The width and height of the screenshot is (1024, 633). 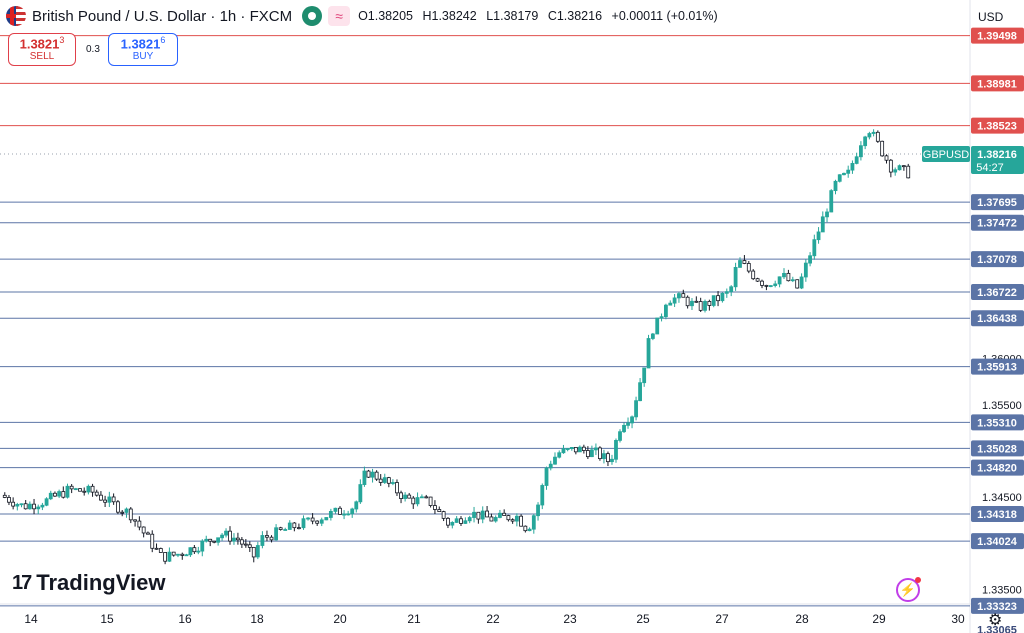 I want to click on y-tick-label: 1.33500, so click(x=1002, y=591).